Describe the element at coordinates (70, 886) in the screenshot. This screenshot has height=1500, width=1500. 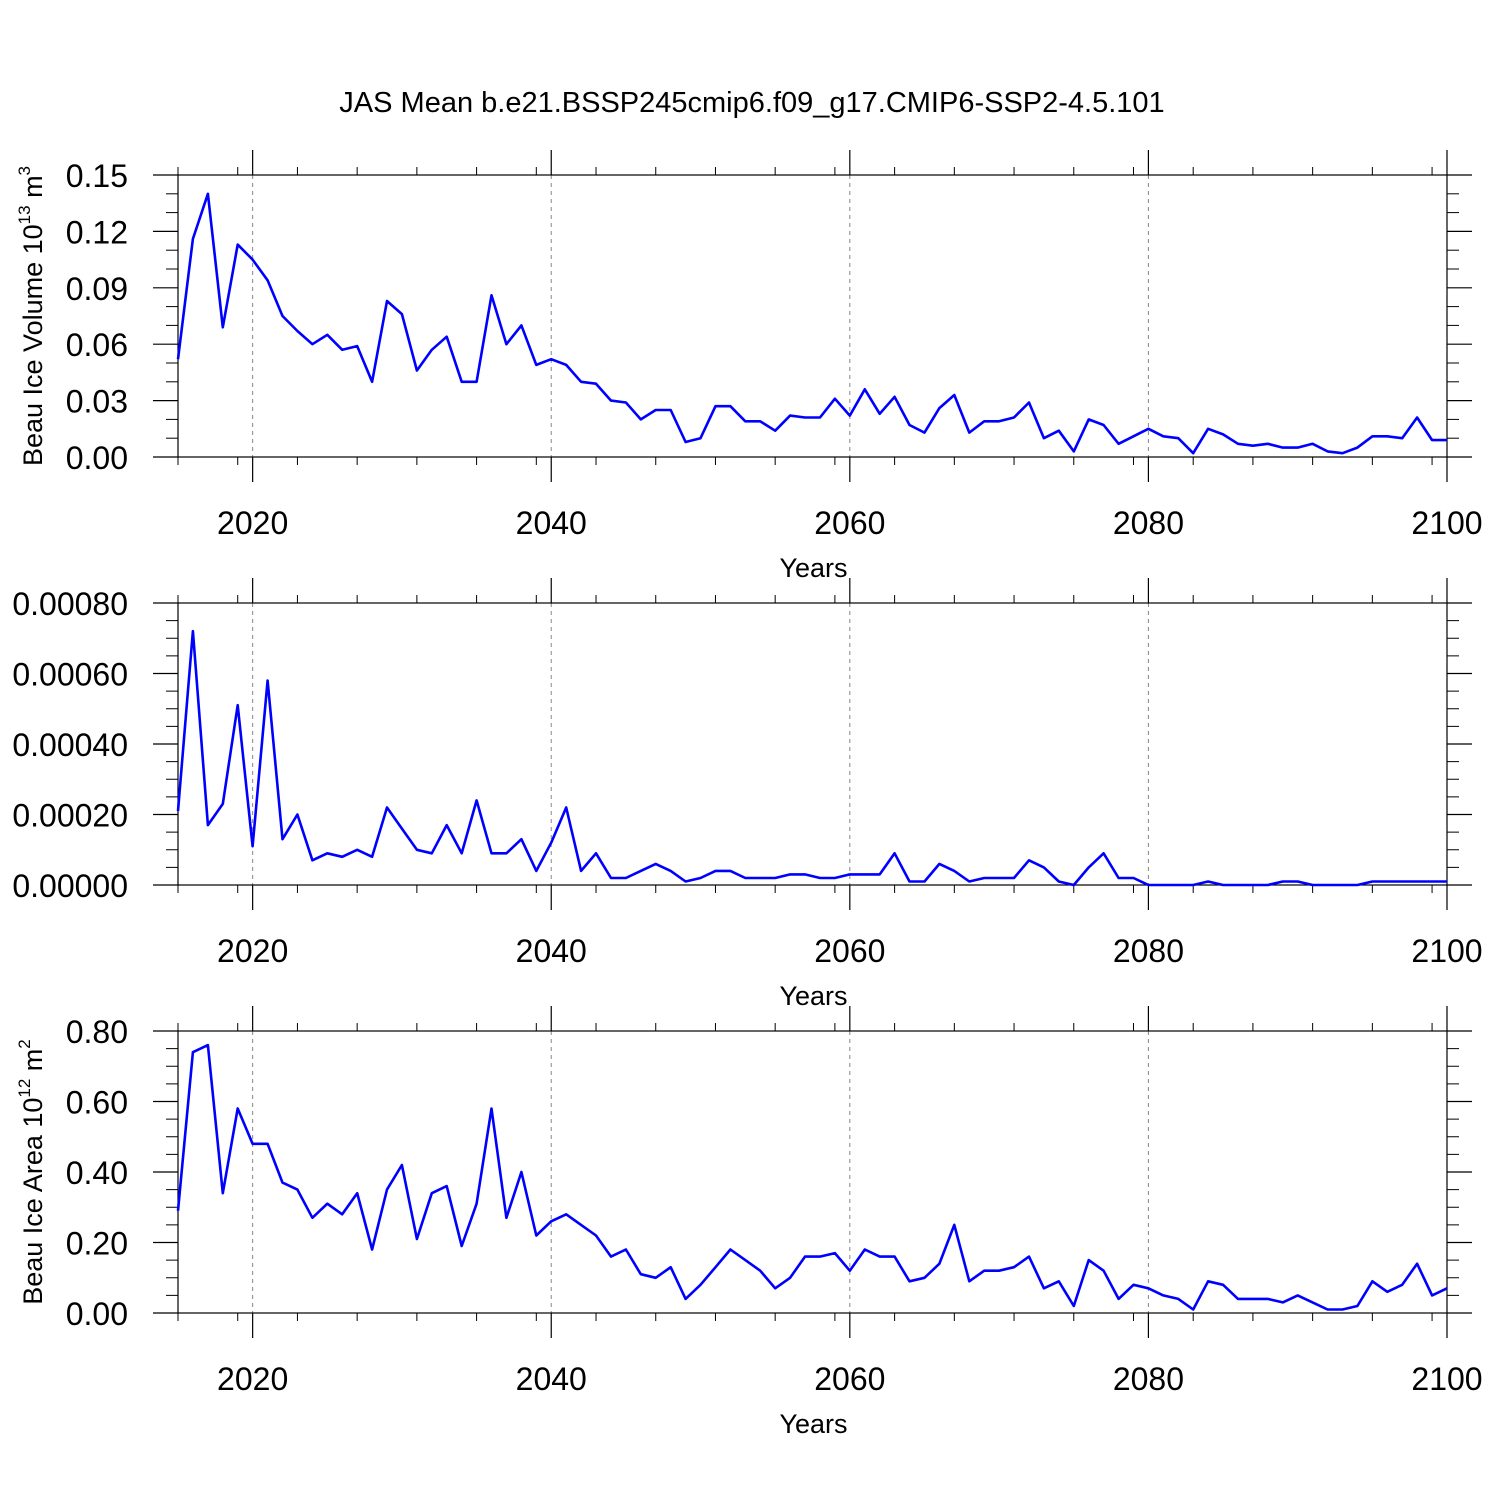
I see `y-tick-label: 0.00000` at that location.